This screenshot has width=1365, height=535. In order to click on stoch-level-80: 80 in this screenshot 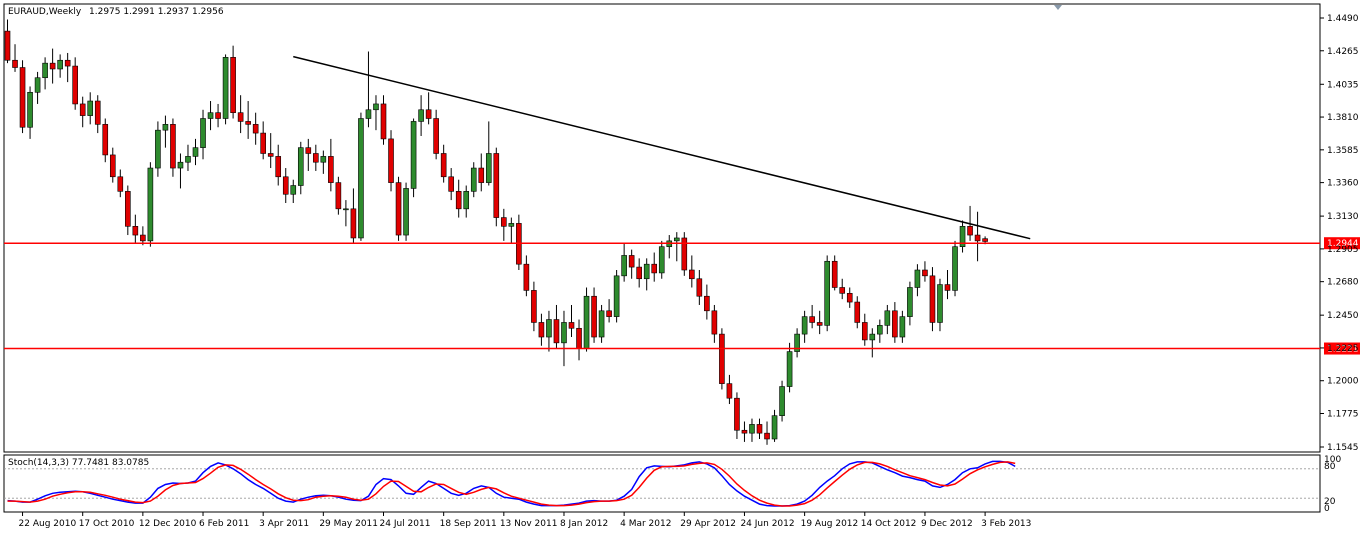, I will do `click(1330, 467)`.